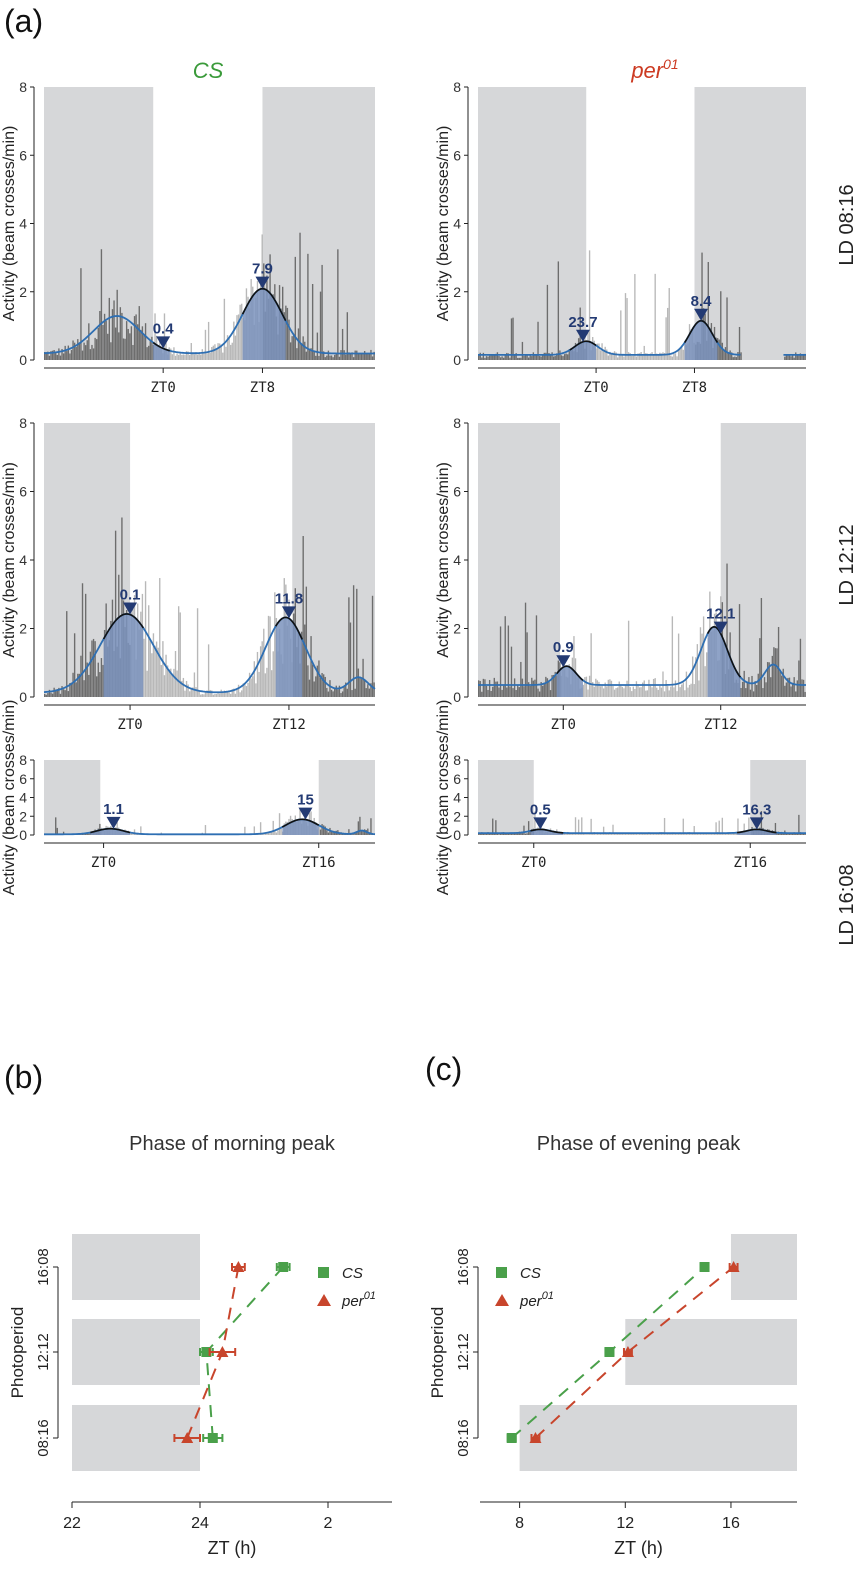 Image resolution: width=865 pixels, height=1580 pixels. I want to click on peak-outline, so click(264, 304).